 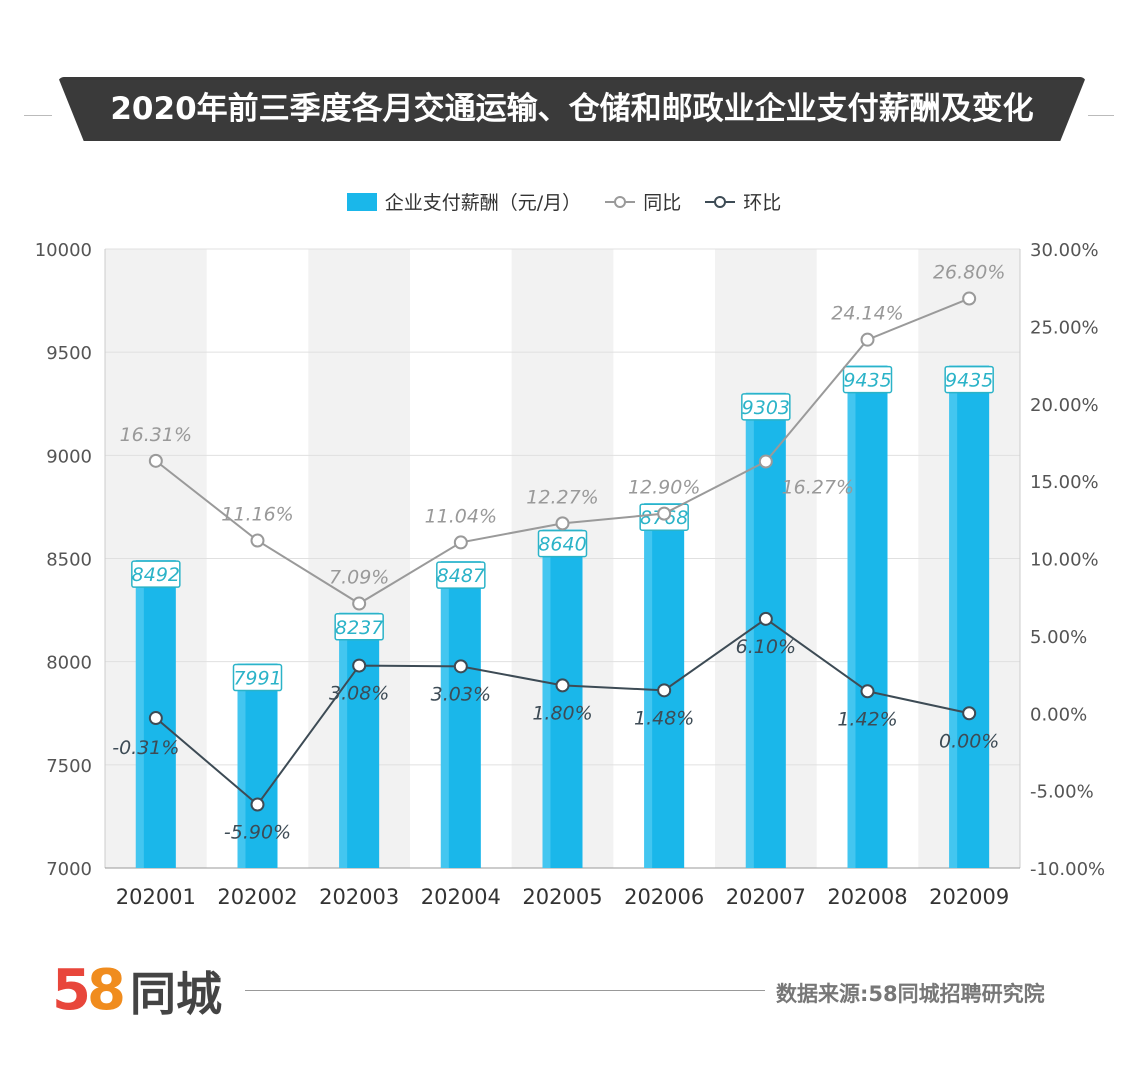 I want to click on bar-label: 8492, so click(x=156, y=575).